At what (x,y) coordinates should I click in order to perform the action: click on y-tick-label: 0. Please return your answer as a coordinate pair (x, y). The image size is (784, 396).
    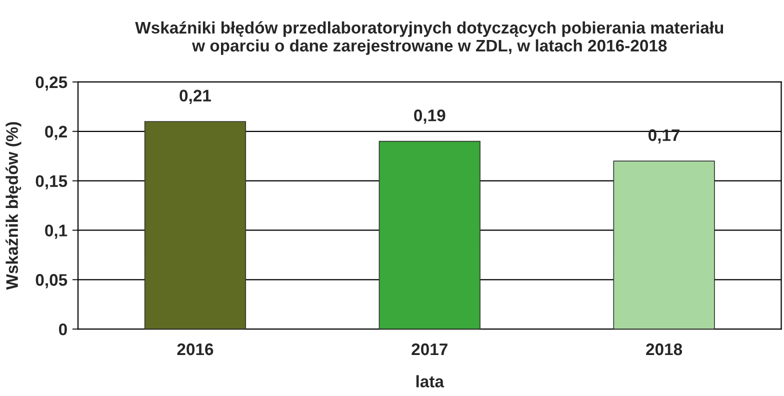
    Looking at the image, I should click on (62, 329).